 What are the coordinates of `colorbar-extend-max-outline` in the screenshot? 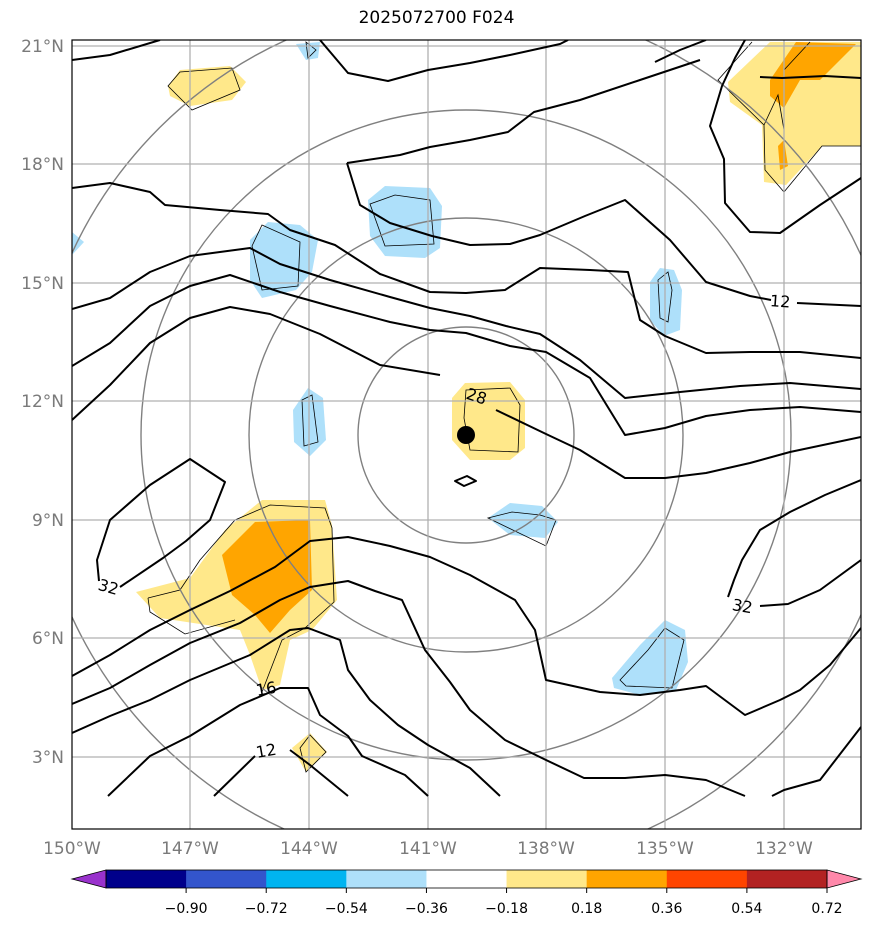 It's located at (844, 879).